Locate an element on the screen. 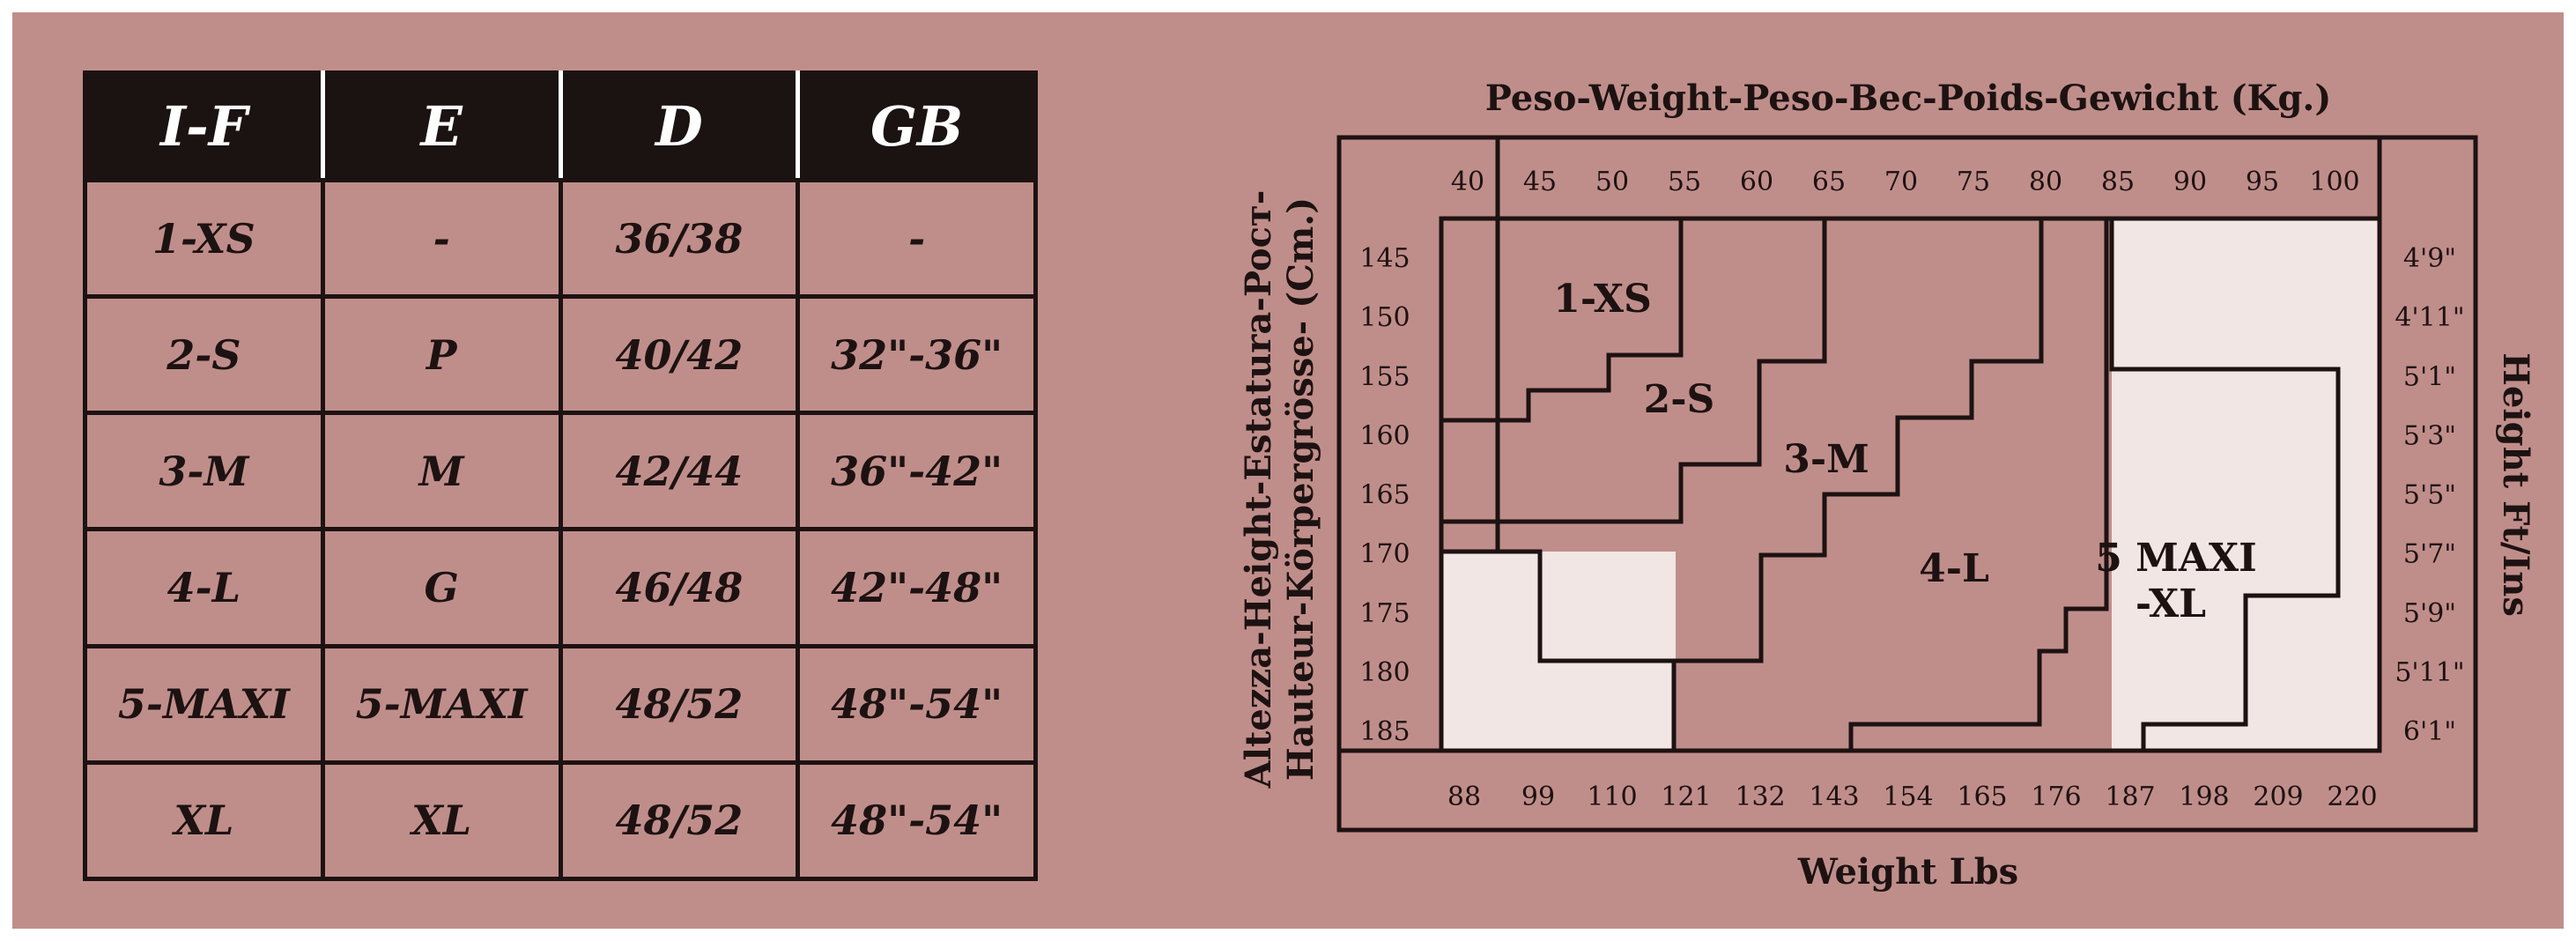  lbs-tick-label: 110 is located at coordinates (1612, 797).